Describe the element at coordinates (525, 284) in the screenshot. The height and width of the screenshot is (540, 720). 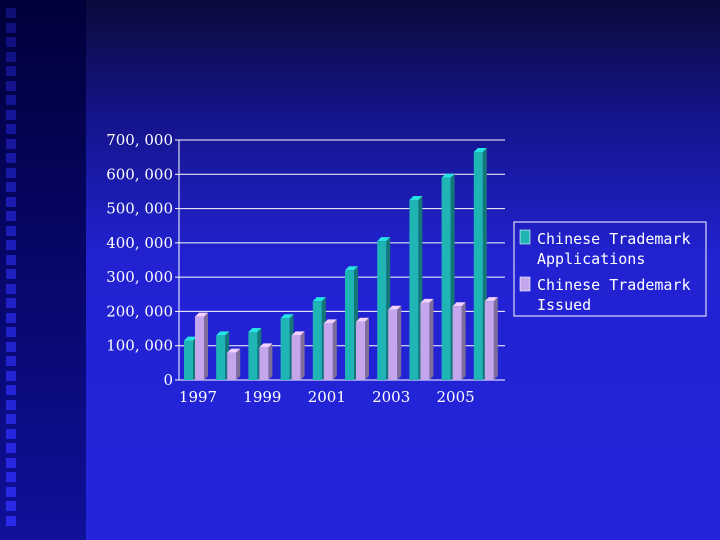
I see `legend-swatch-issued` at that location.